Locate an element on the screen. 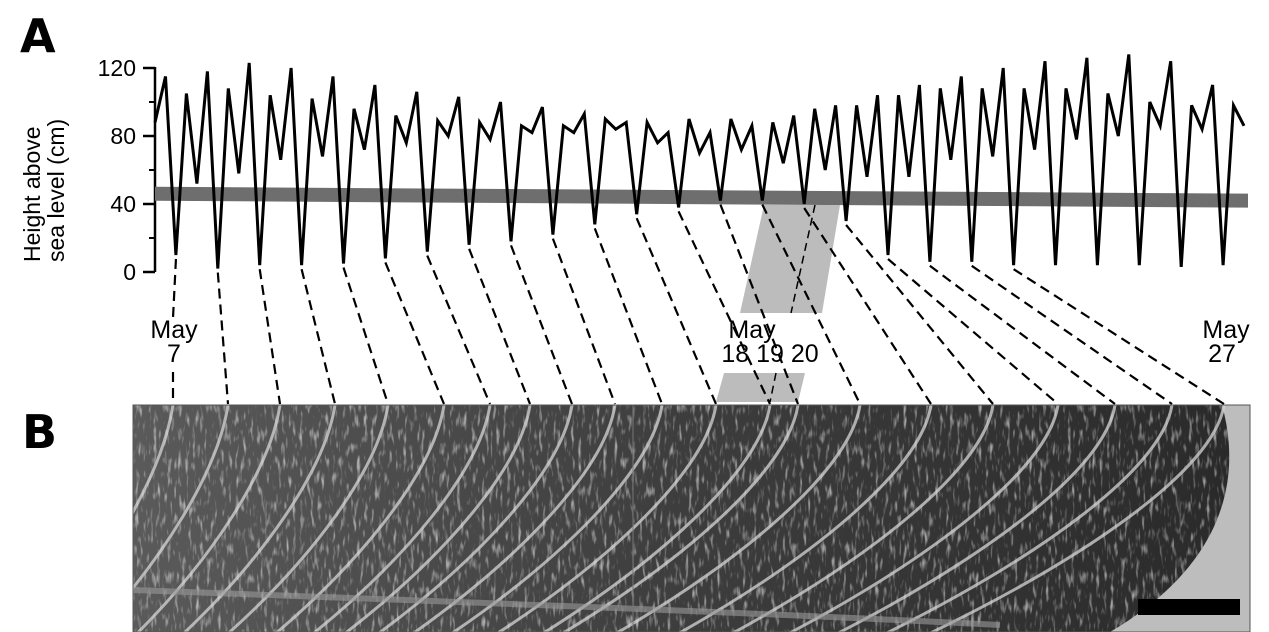  y-axis-label-line1: Height above is located at coordinates (32, 194).